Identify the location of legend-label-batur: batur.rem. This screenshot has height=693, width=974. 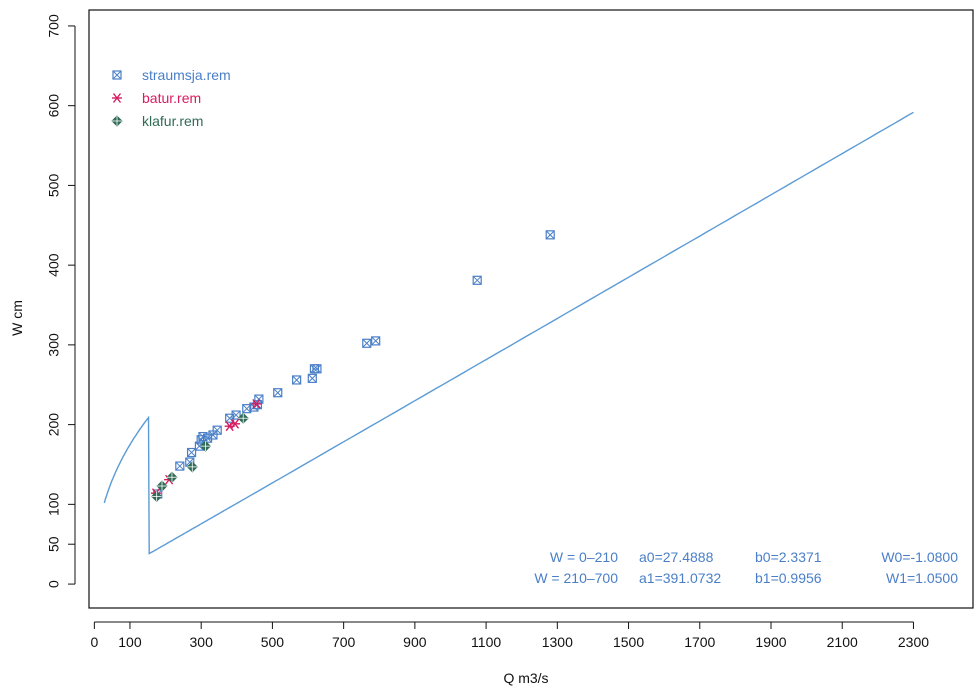
(171, 98).